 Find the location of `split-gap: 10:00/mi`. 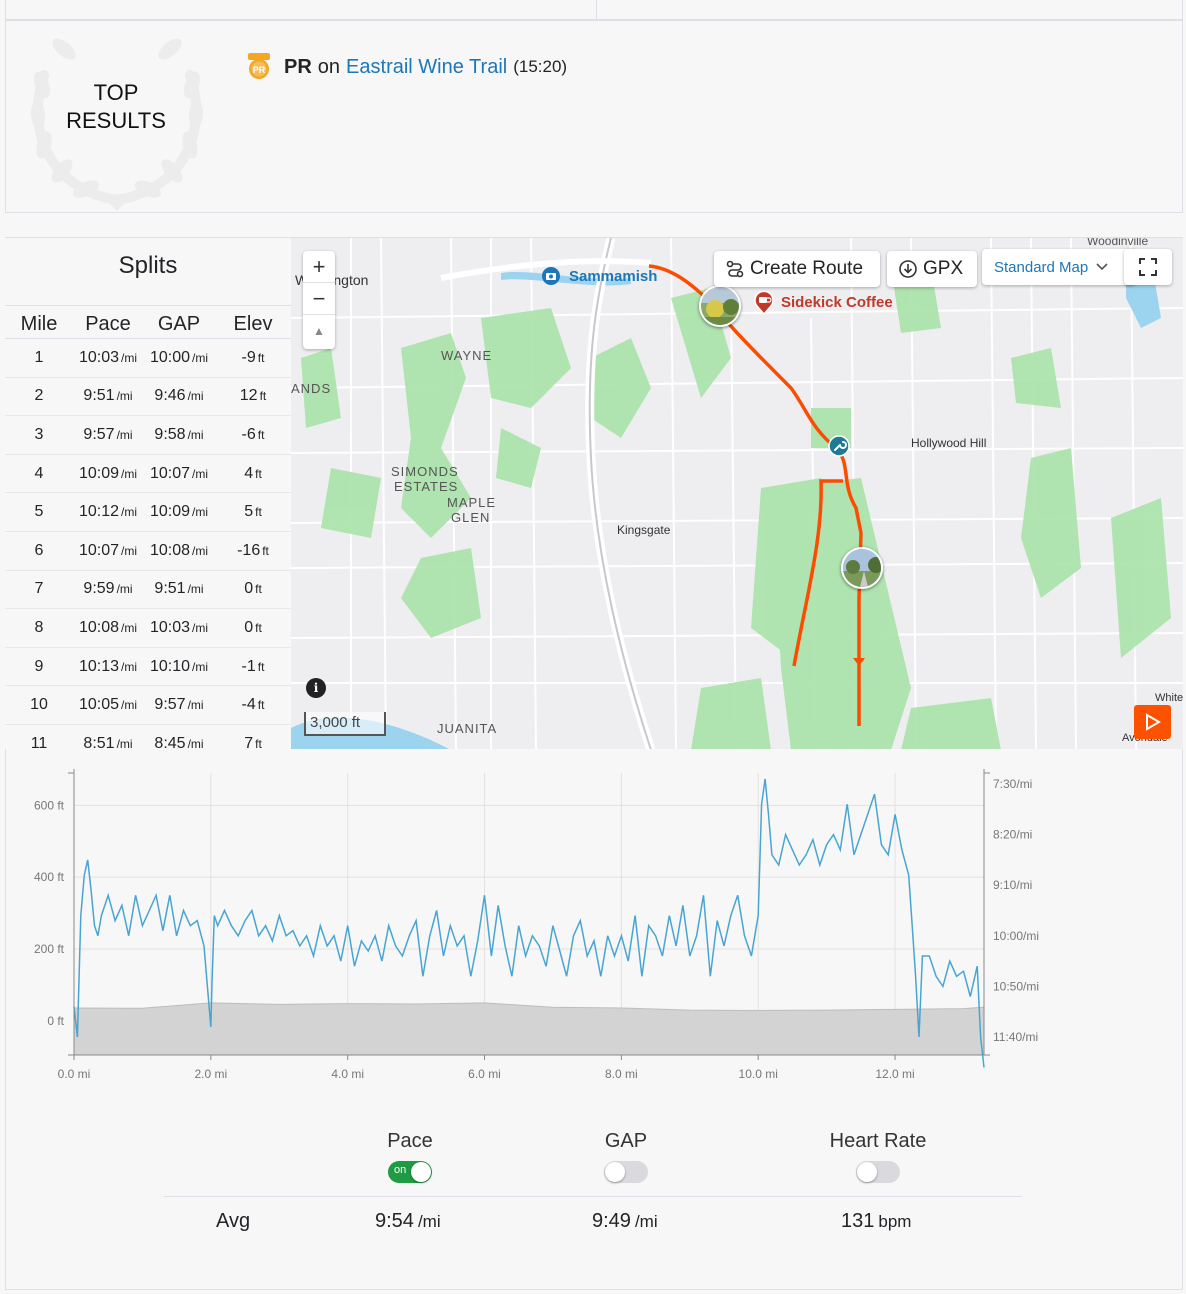

split-gap: 10:00/mi is located at coordinates (179, 358).